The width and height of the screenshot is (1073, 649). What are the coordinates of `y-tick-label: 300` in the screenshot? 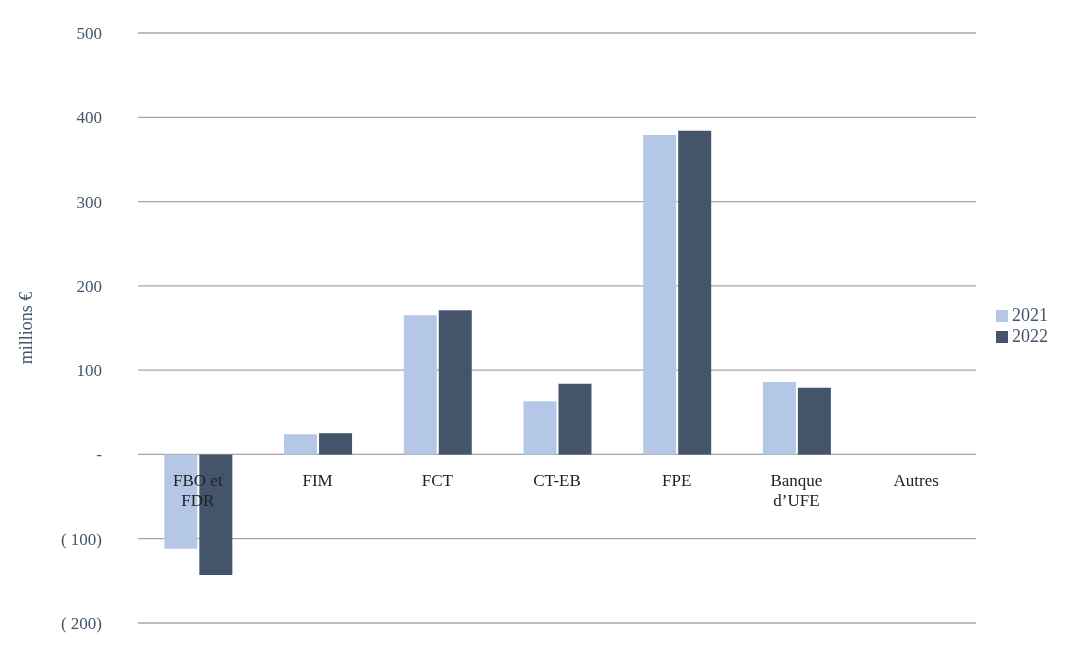 It's located at (89, 202).